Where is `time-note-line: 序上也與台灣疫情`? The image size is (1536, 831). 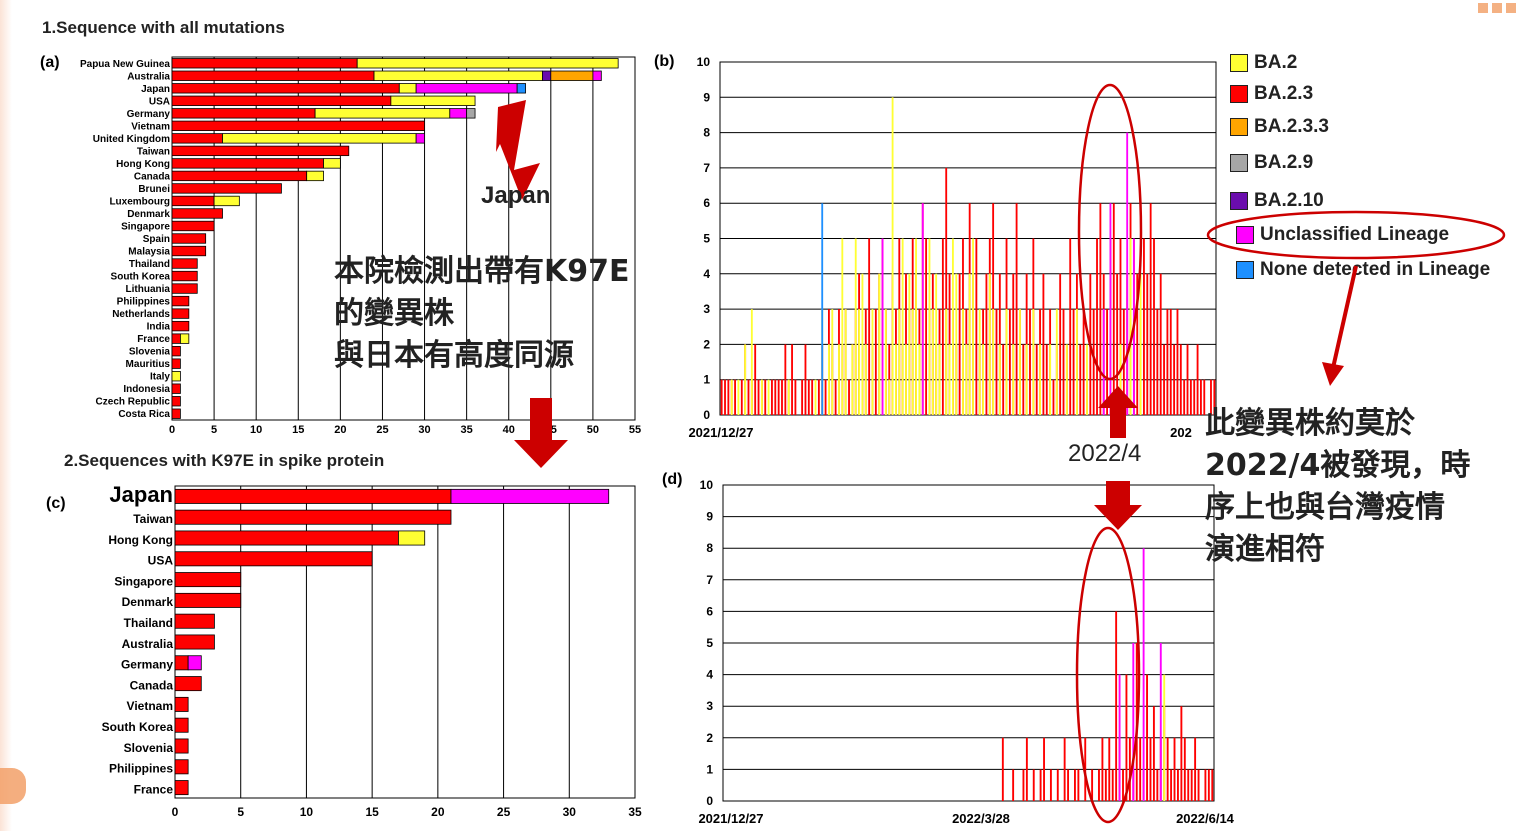
time-note-line: 序上也與台灣疫情 is located at coordinates (1325, 507).